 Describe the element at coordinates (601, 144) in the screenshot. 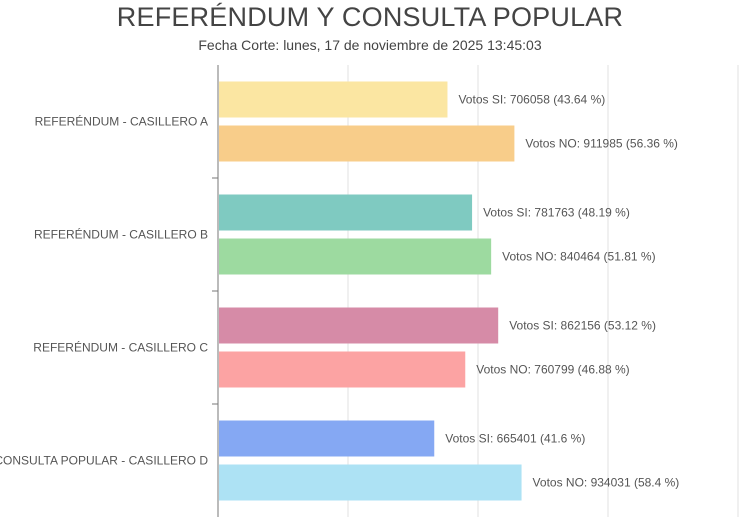

I see `data-label: Votos NO: 911985 (56.36 %)` at that location.